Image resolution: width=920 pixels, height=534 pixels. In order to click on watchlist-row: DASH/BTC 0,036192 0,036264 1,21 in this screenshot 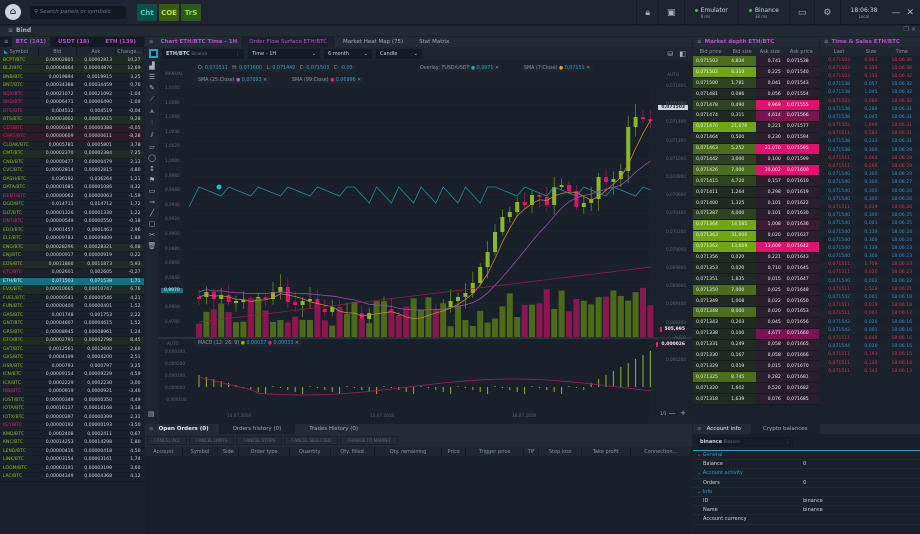, I will do `click(72, 179)`.